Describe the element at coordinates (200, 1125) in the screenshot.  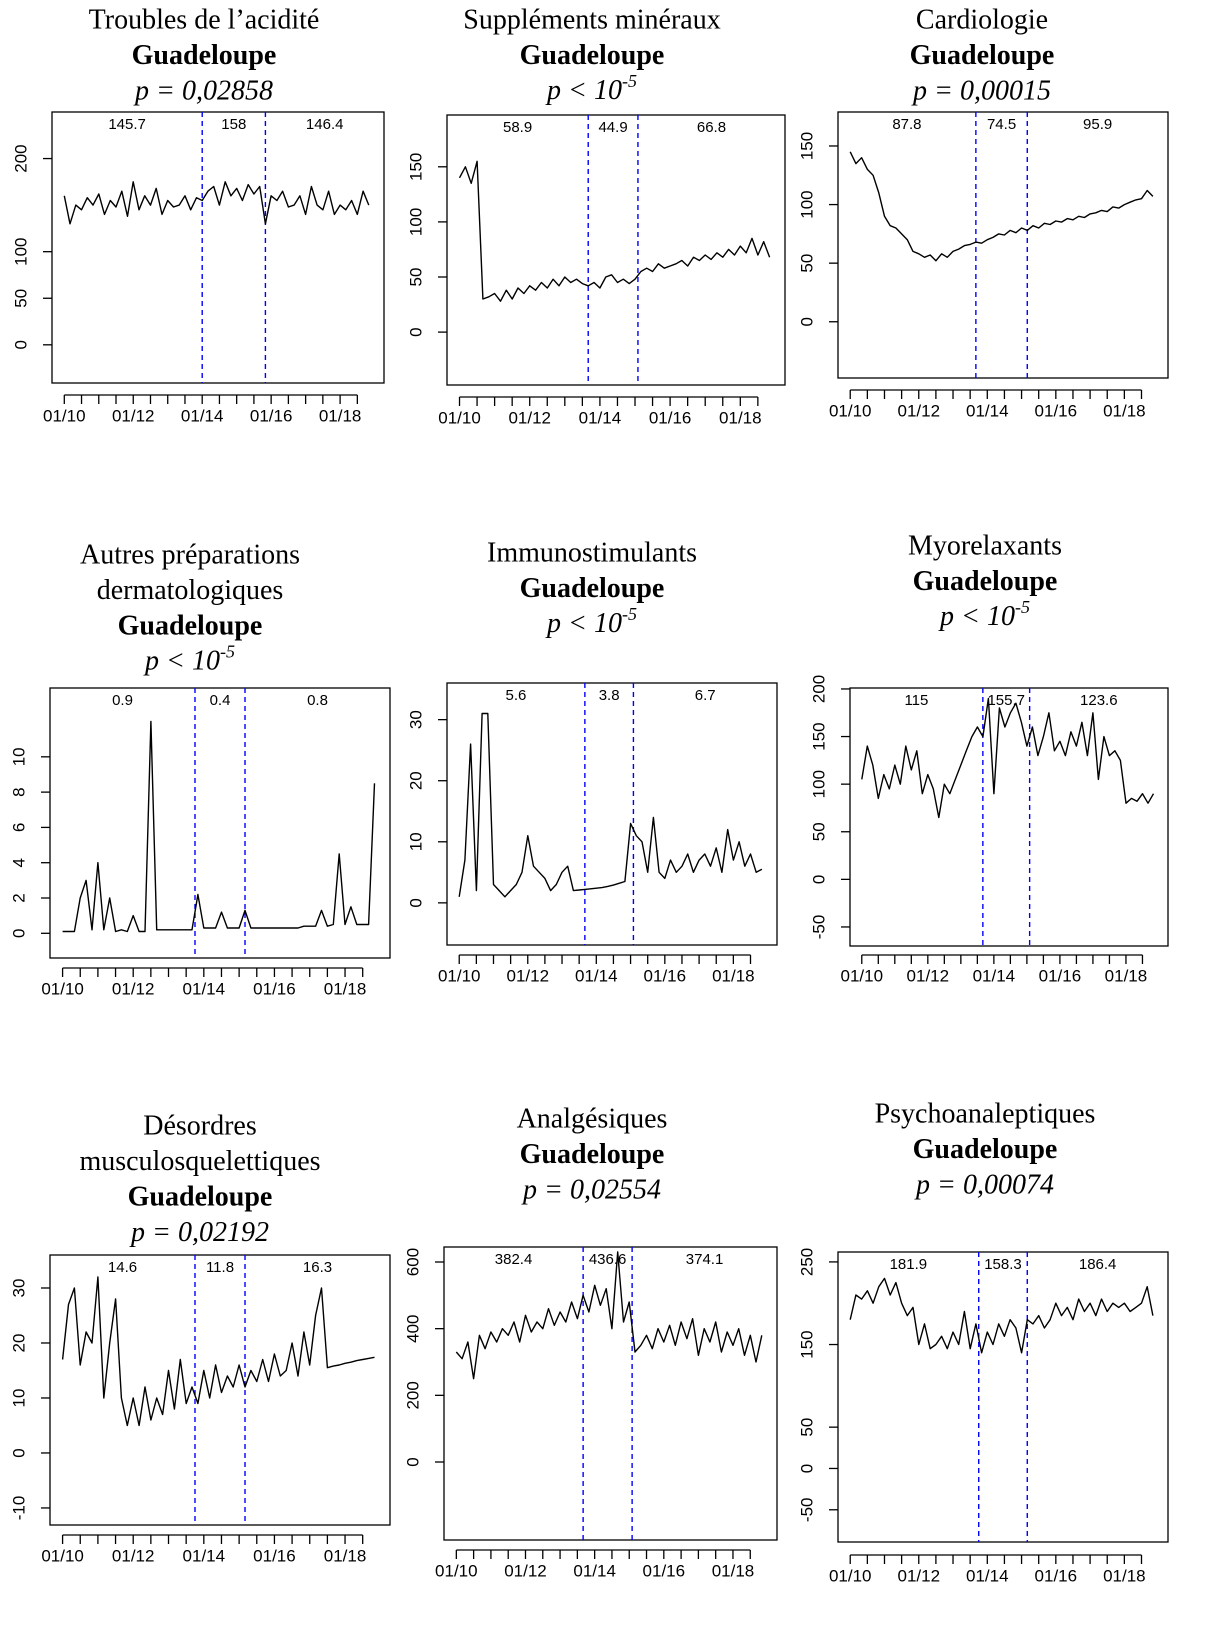
I see `panel-title: Désordres` at that location.